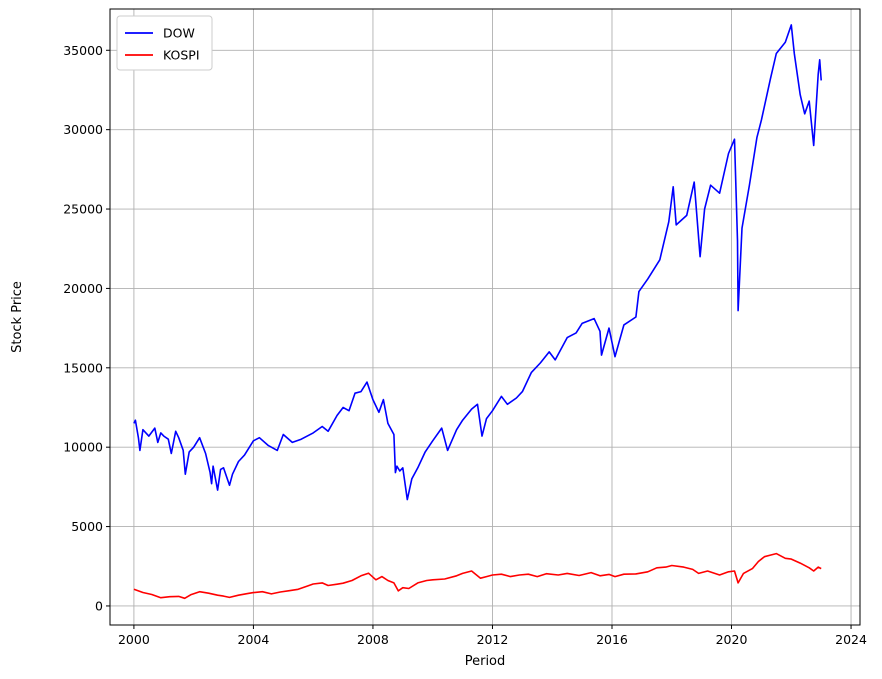 This screenshot has height=679, width=882. I want to click on legend: DOW KOSPI, so click(164, 43).